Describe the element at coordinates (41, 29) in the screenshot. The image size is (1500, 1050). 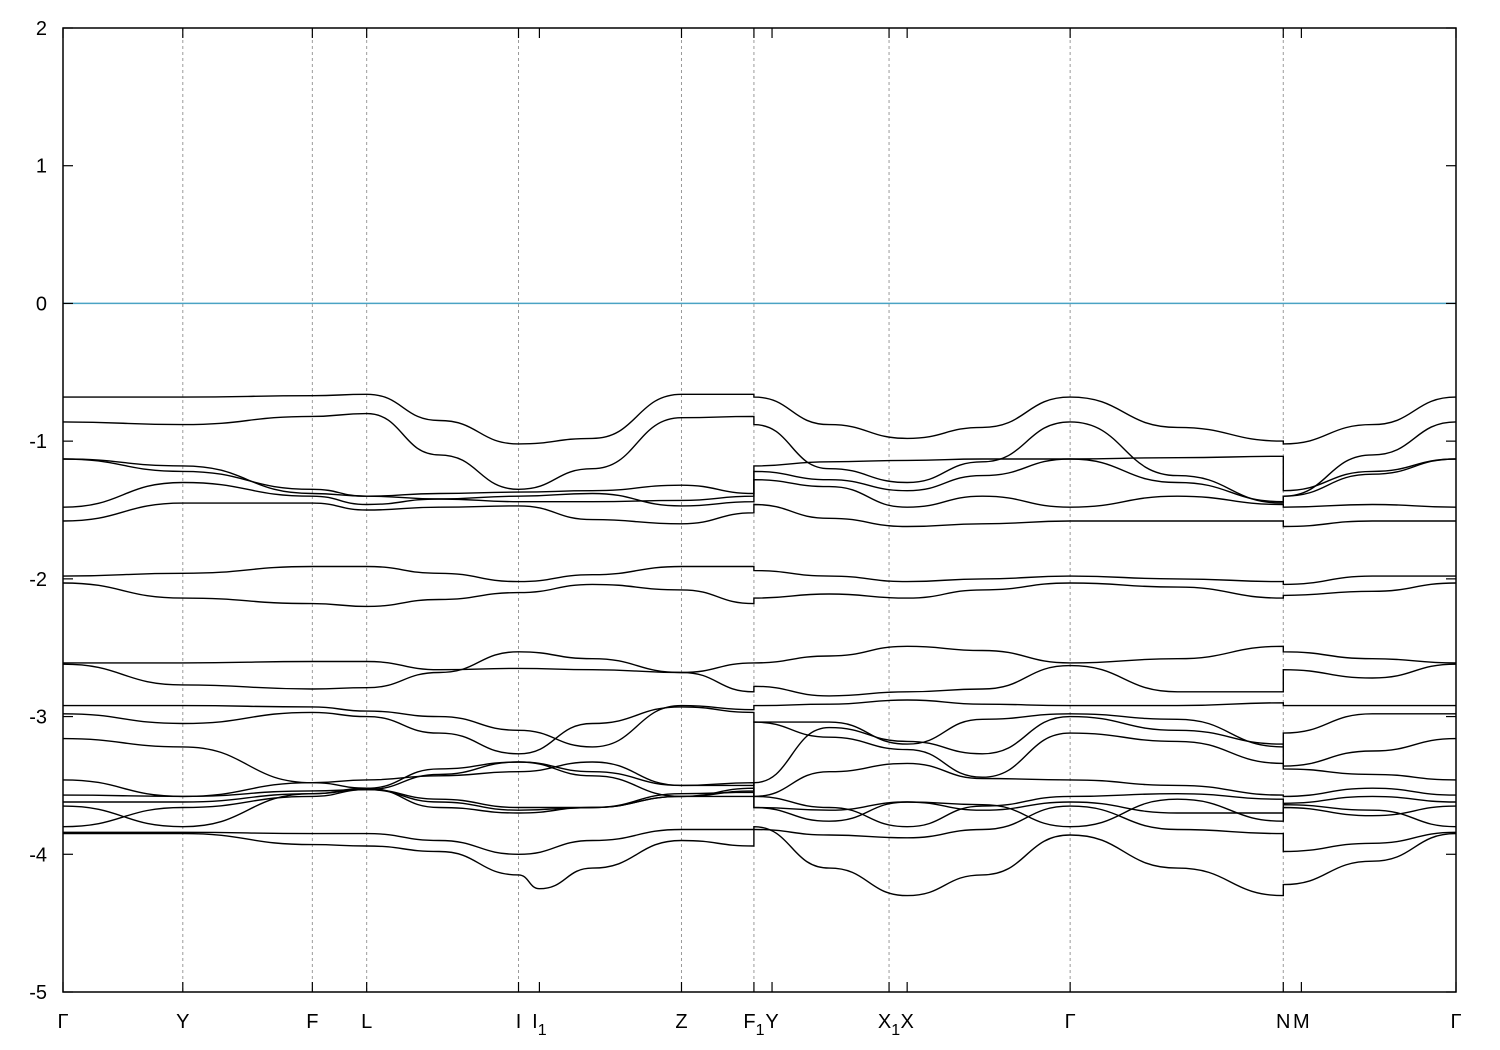
I see `y-tick-label: 2` at that location.